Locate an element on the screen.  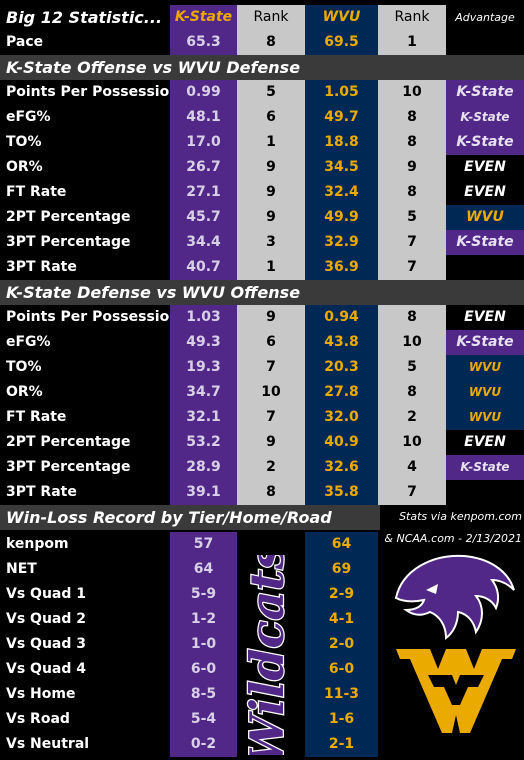
wvu-record: 6-0 is located at coordinates (341, 669).